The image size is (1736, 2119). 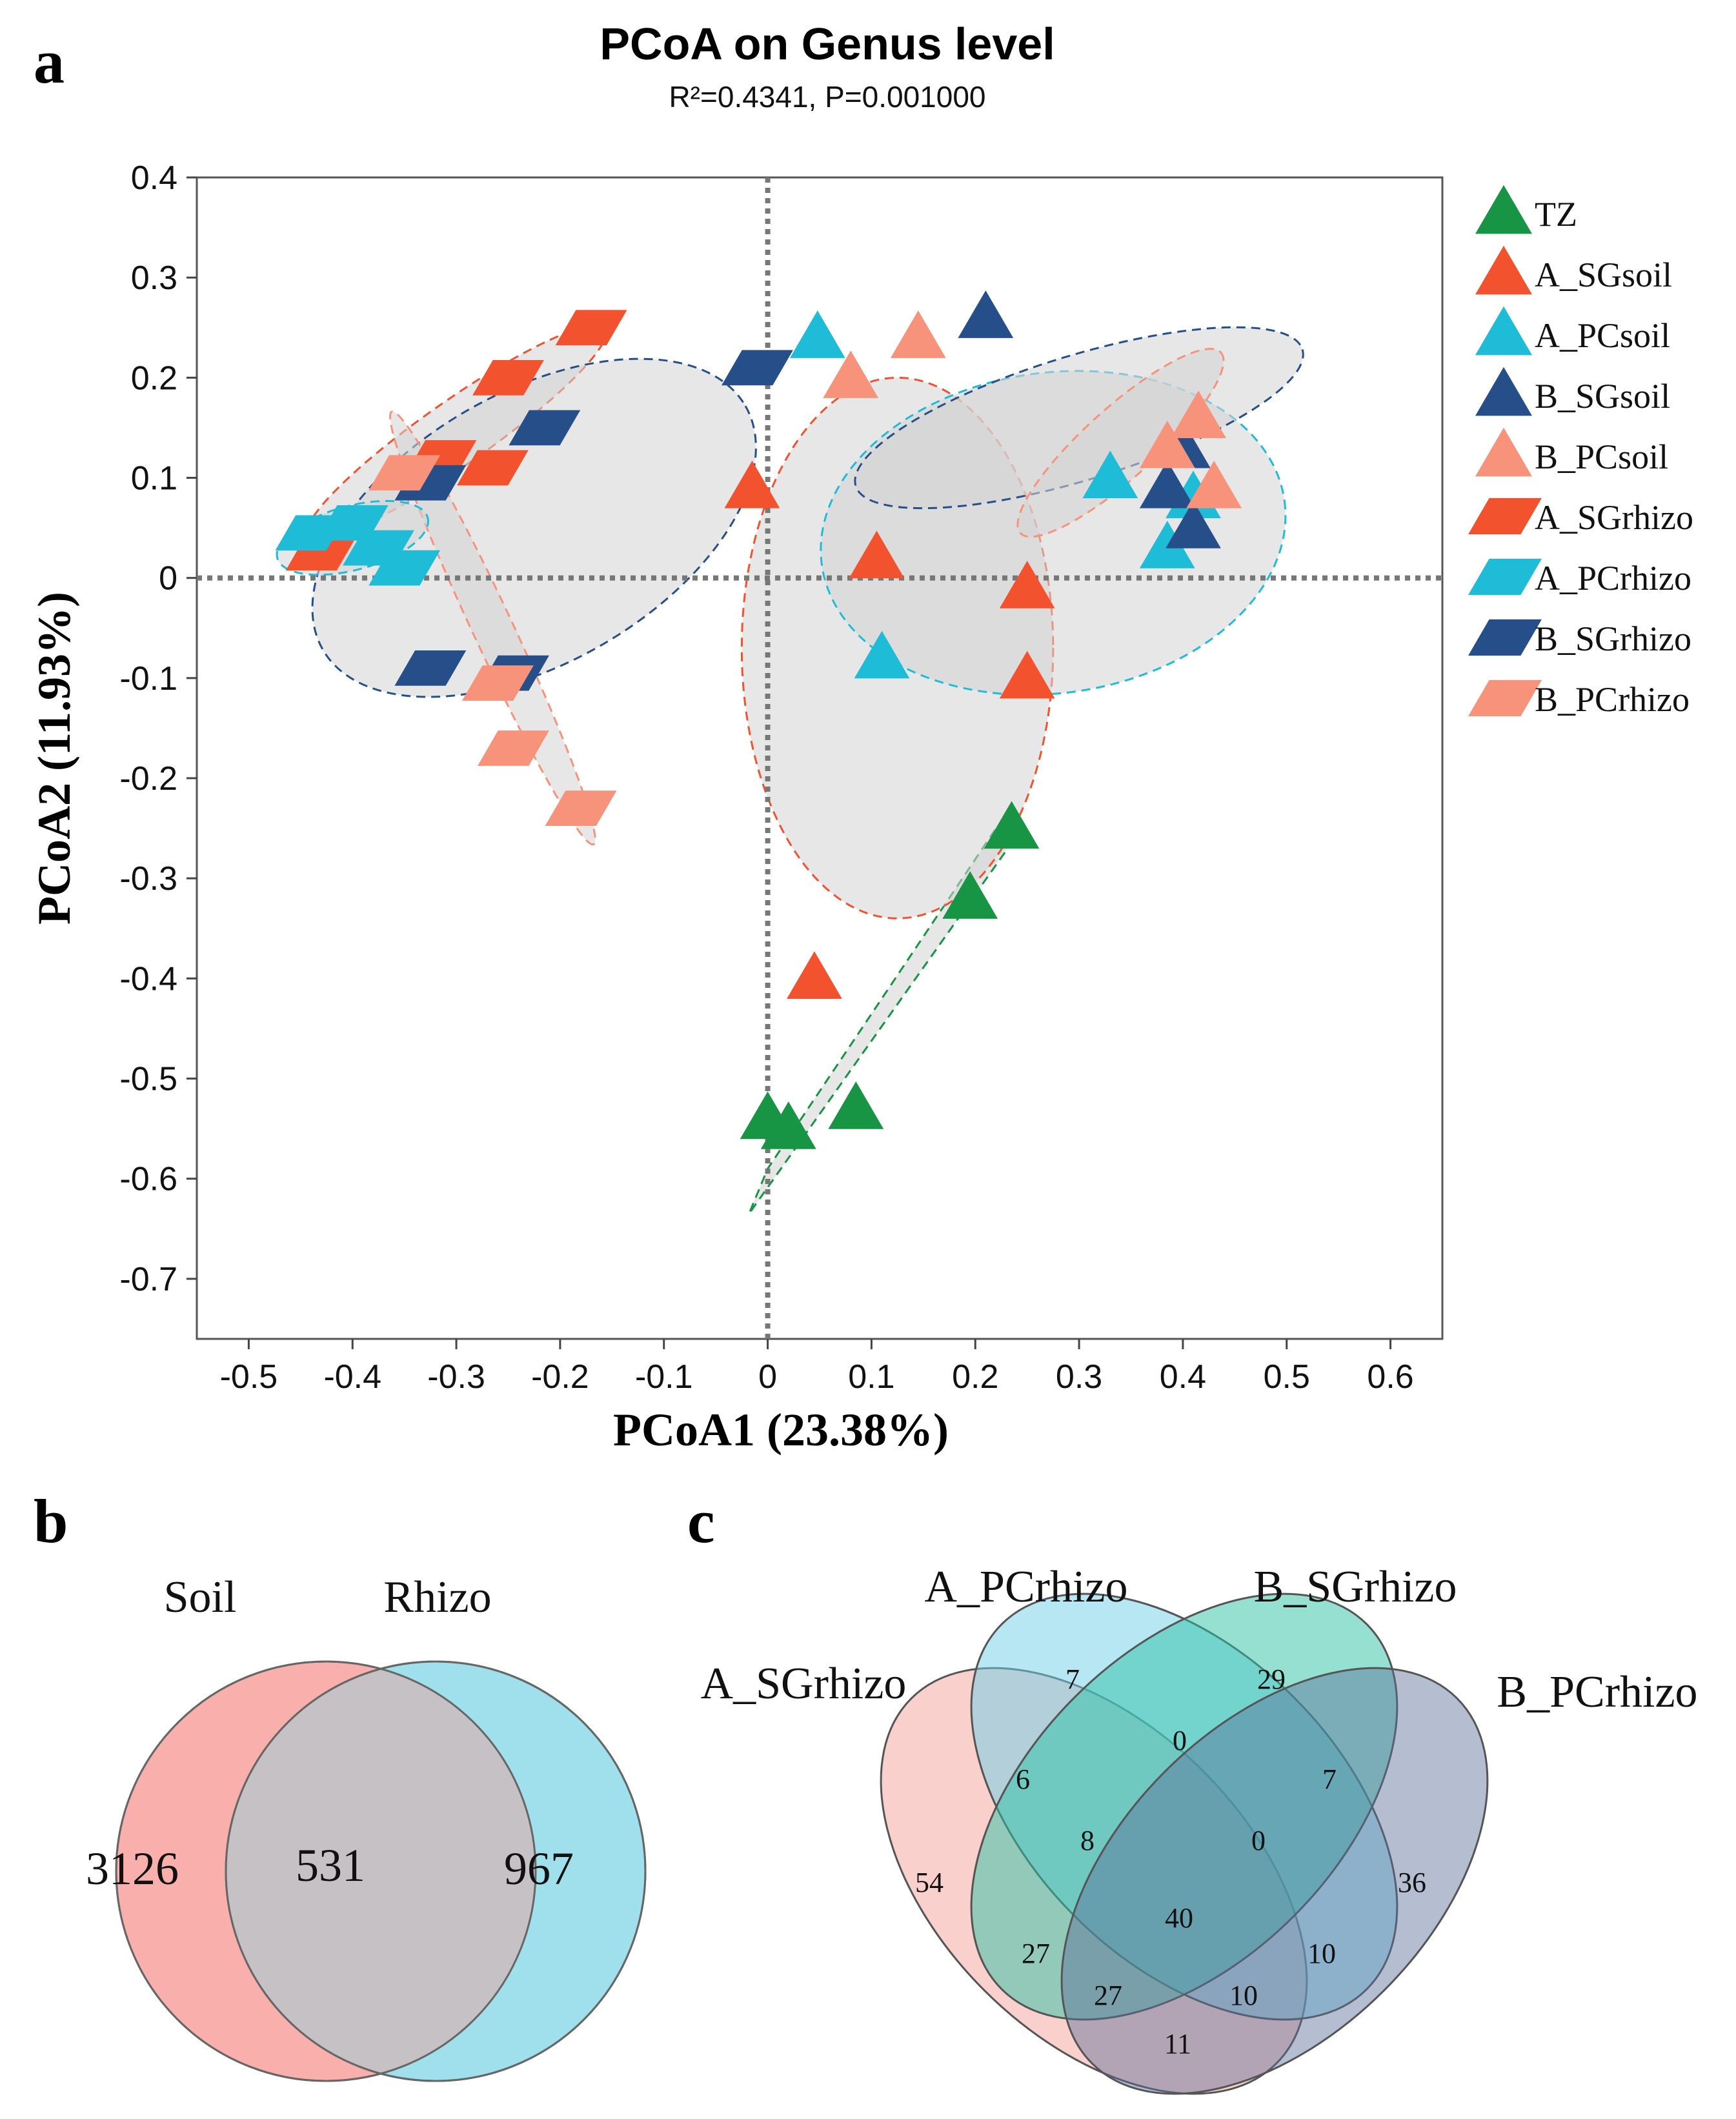 What do you see at coordinates (352, 1377) in the screenshot?
I see `x-tick-label: -0.4` at bounding box center [352, 1377].